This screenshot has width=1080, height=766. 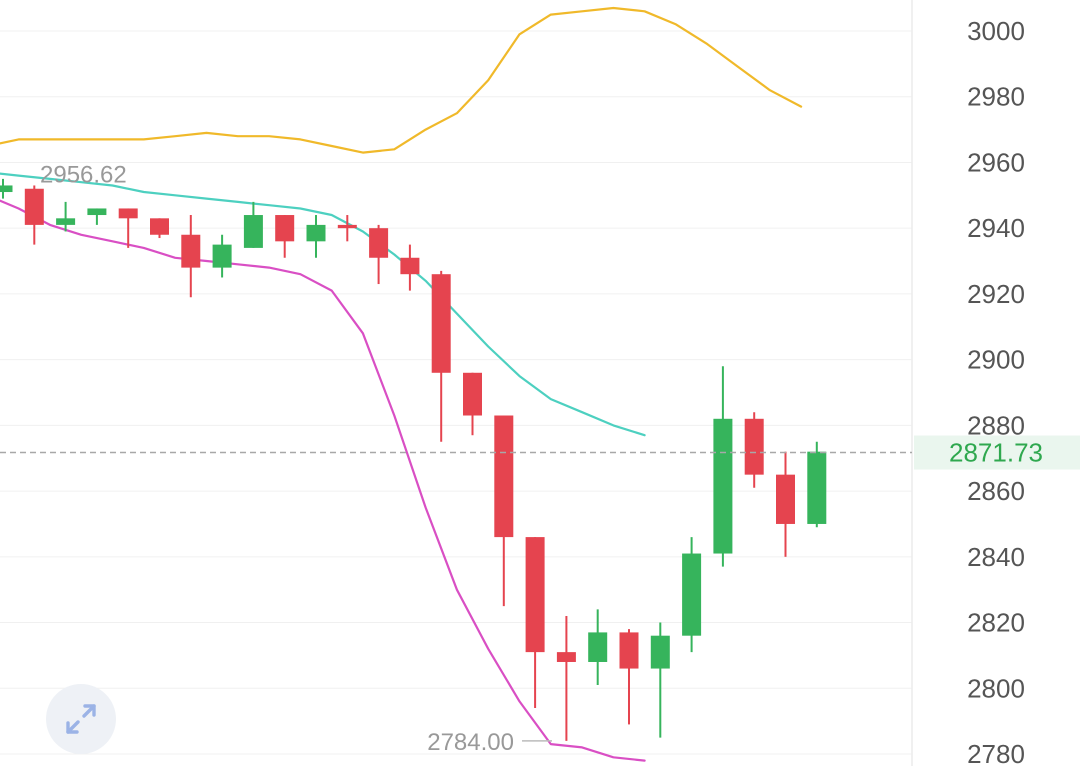 What do you see at coordinates (996, 360) in the screenshot?
I see `y-tick-label: 2900` at bounding box center [996, 360].